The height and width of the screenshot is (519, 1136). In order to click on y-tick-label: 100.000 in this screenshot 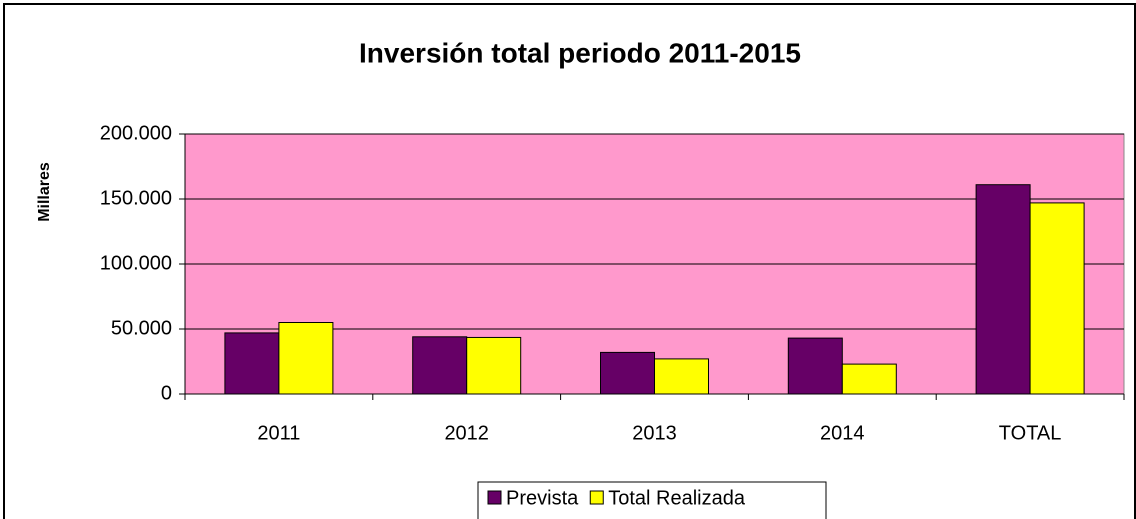, I will do `click(136, 263)`.